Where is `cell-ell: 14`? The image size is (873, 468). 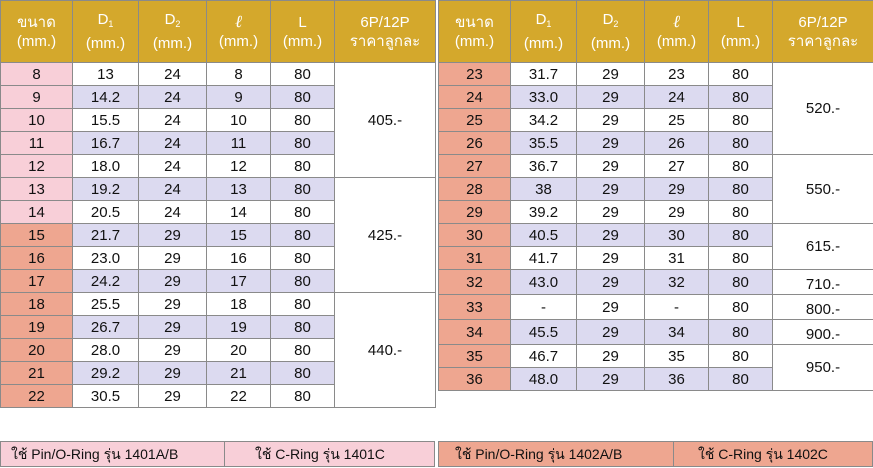 cell-ell: 14 is located at coordinates (238, 212).